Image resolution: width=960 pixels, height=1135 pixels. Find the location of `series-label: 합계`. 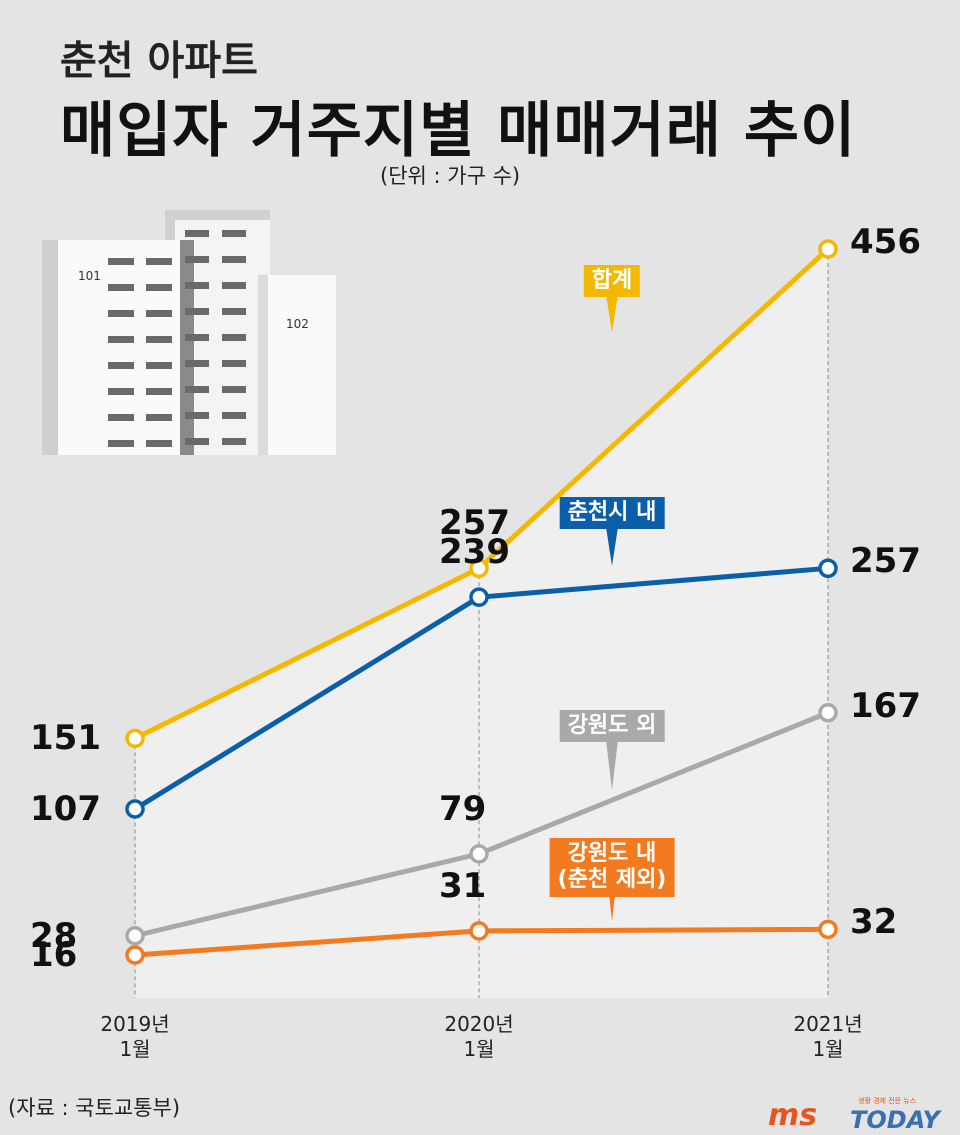

series-label: 합계 is located at coordinates (612, 281).